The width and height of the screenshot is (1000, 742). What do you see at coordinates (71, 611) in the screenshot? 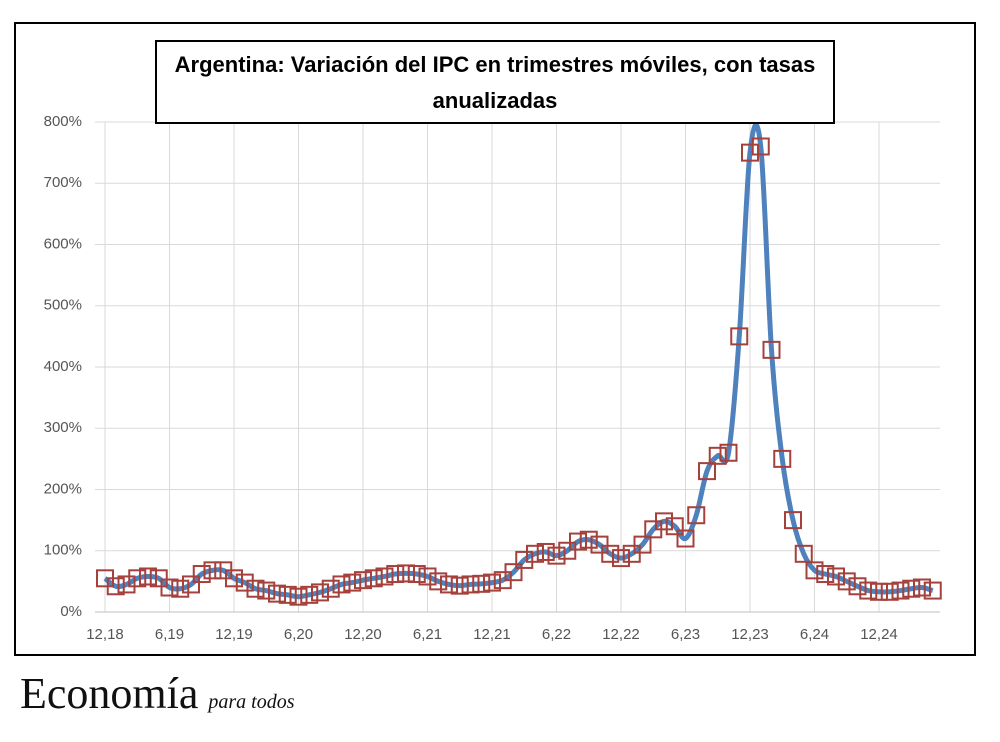
I see `y-tick-label: 0%` at bounding box center [71, 611].